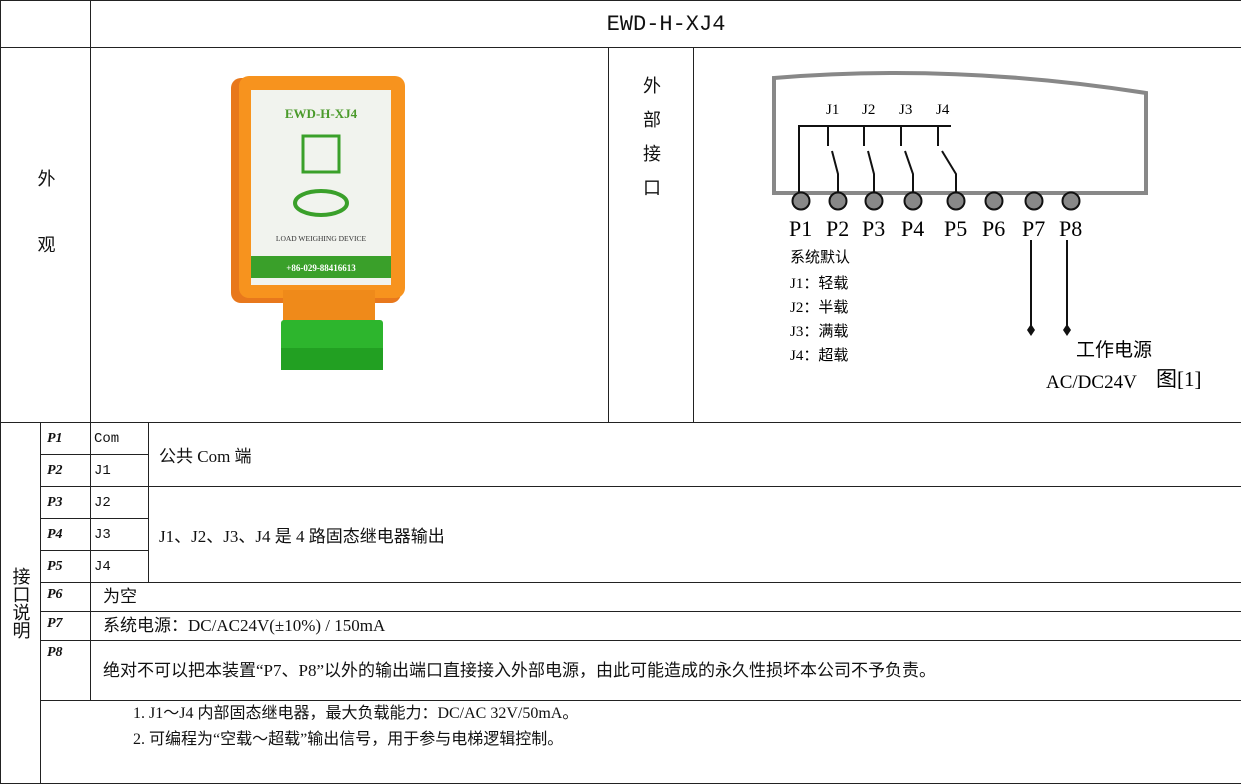  I want to click on pin-name: P8, so click(66, 671).